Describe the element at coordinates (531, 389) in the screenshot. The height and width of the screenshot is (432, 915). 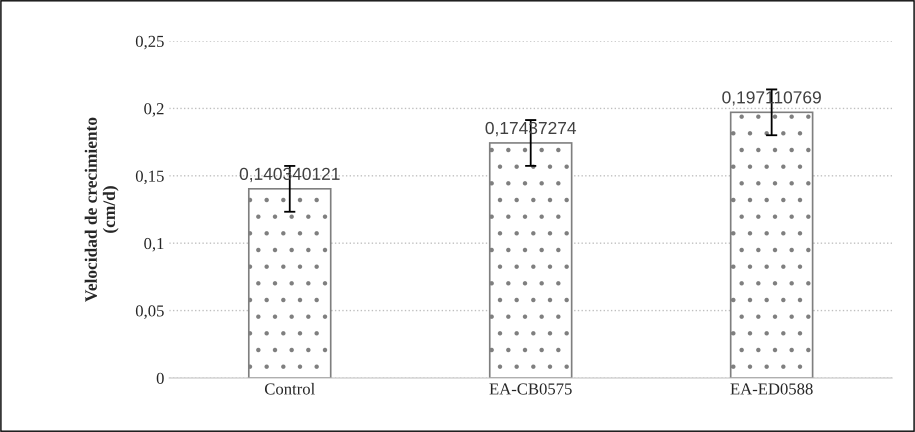
I see `x-tick-label: EA-CB0575` at that location.